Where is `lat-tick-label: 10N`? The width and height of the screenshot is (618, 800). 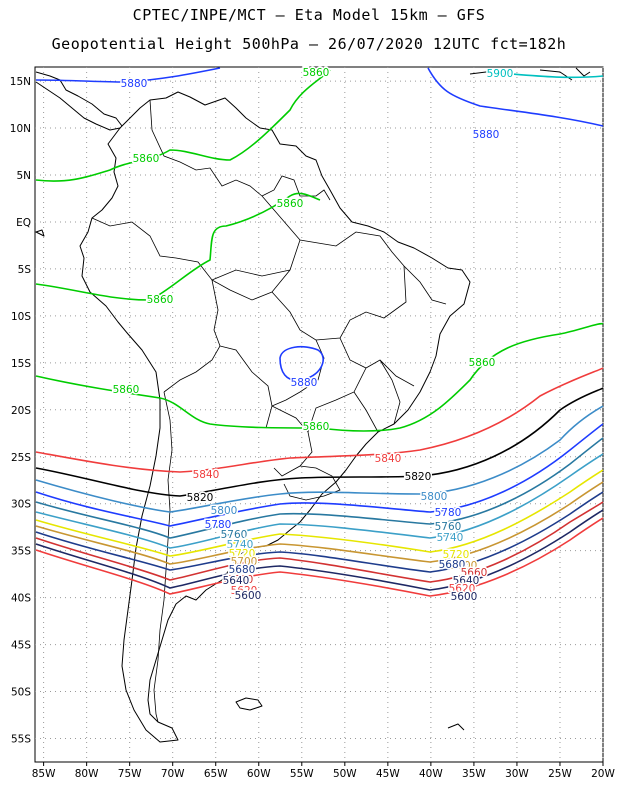 lat-tick-label: 10N is located at coordinates (20, 129).